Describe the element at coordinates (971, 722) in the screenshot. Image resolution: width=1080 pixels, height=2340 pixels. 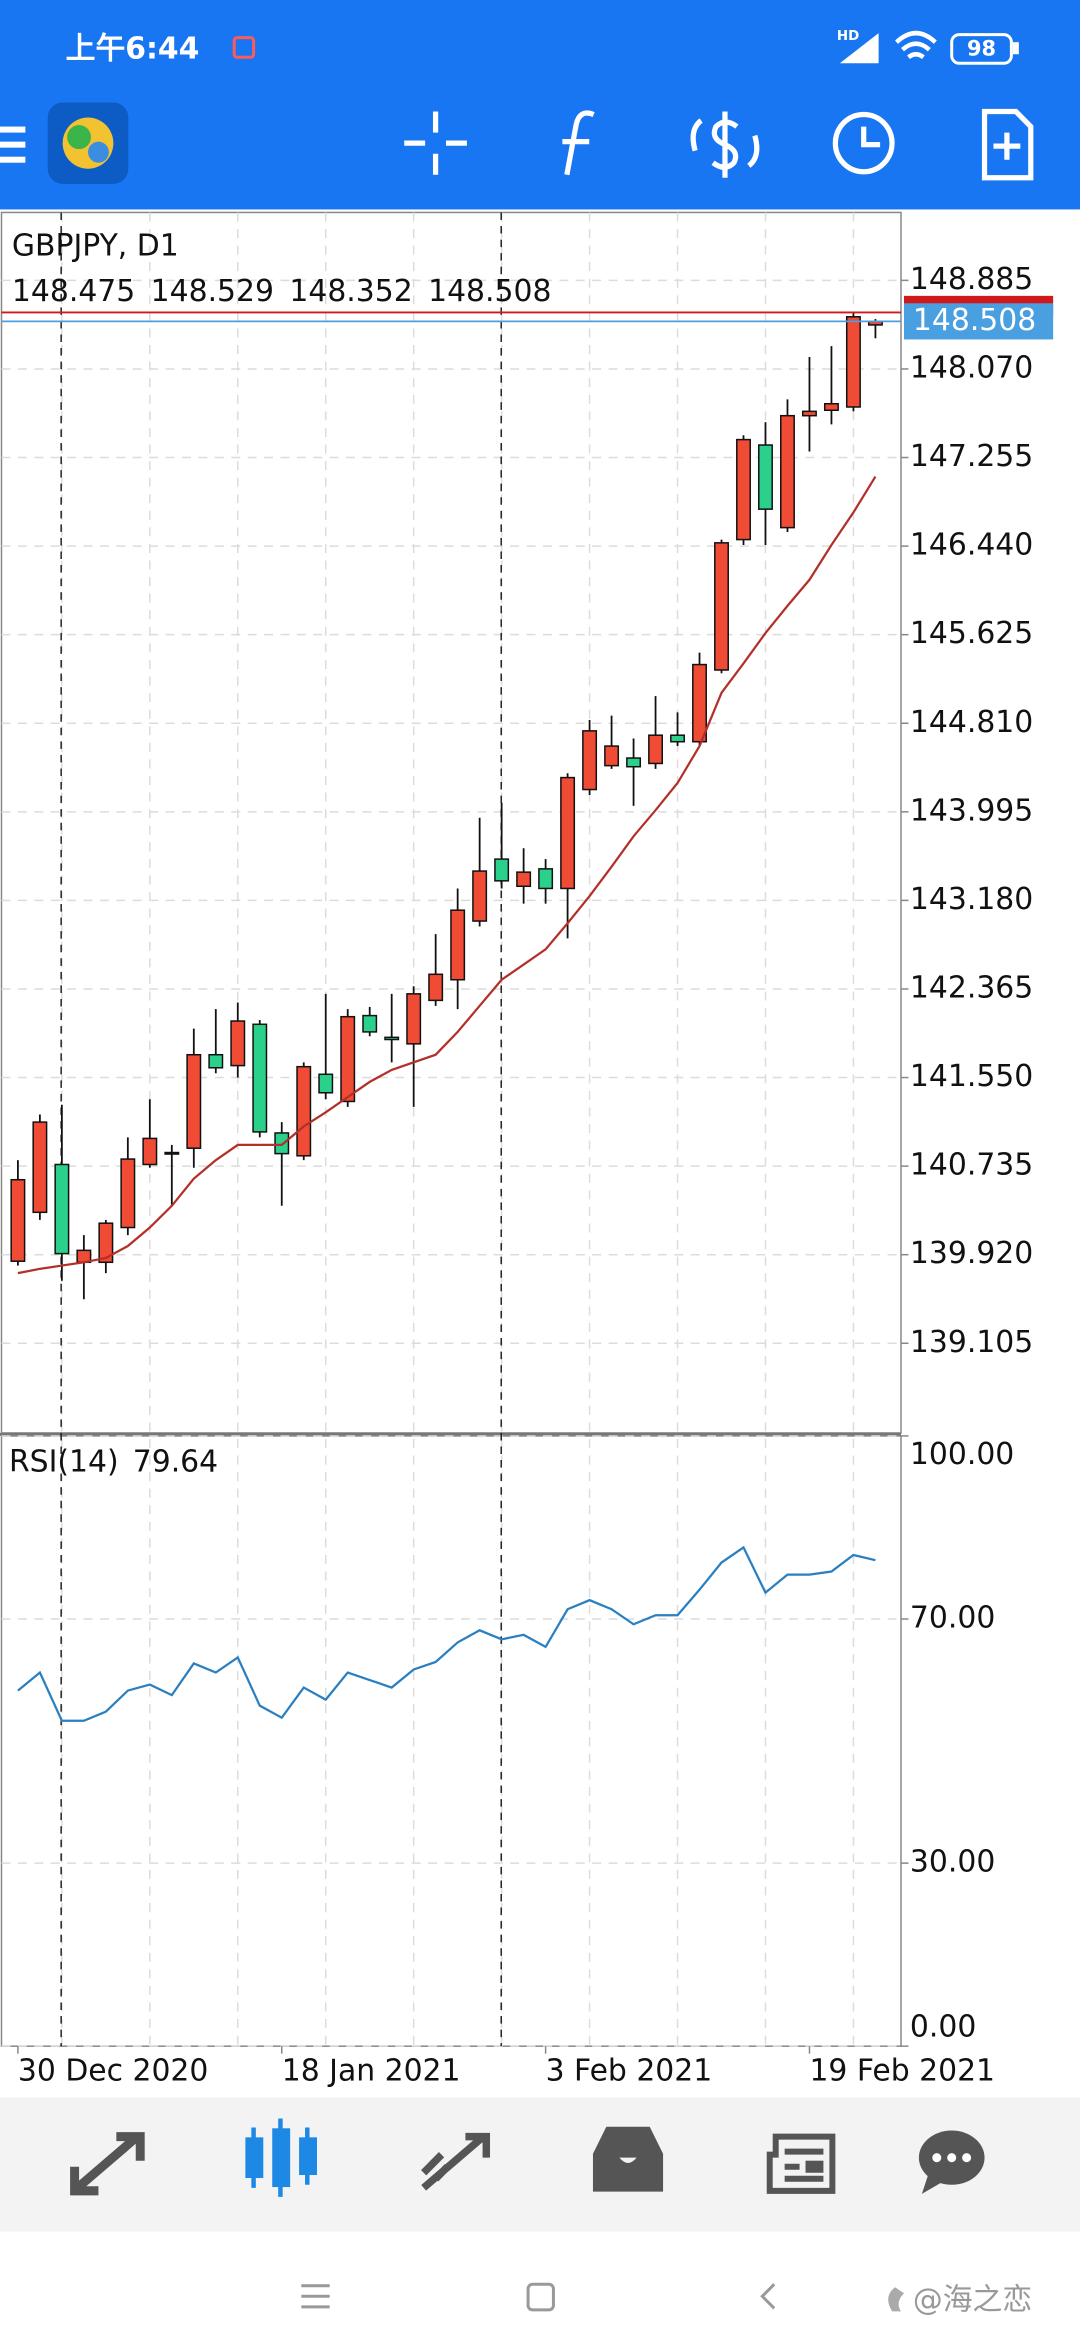
I see `y-tick-label: 144.810` at that location.